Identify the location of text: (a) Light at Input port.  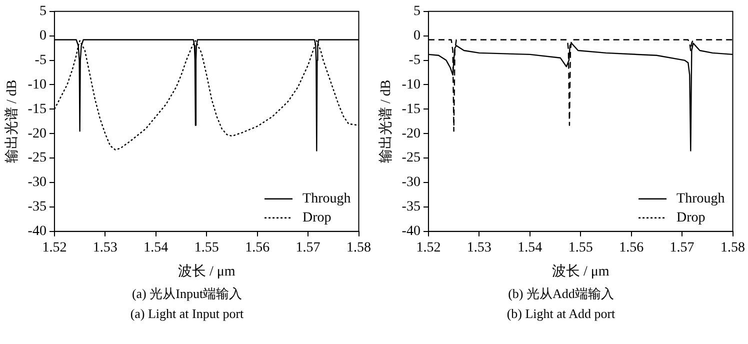
(187, 314).